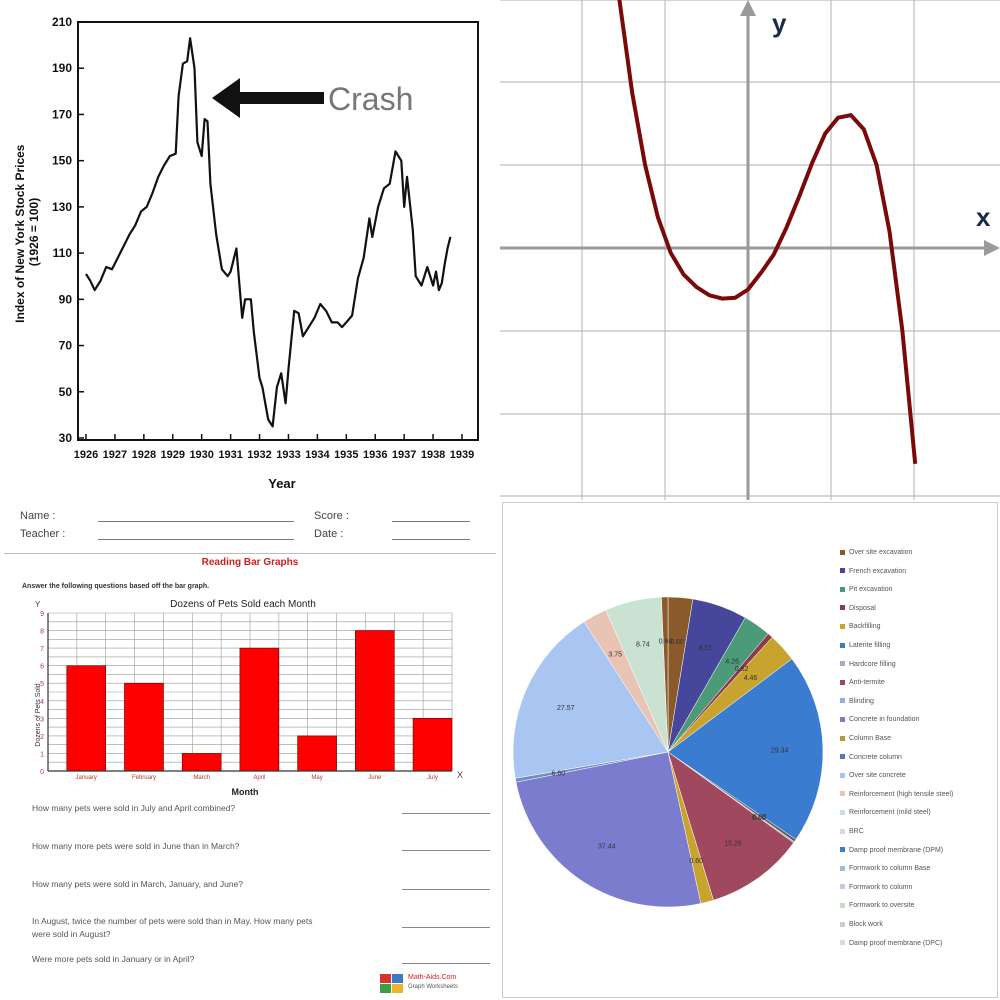 The height and width of the screenshot is (1000, 1000). What do you see at coordinates (607, 846) in the screenshot?
I see `pie-slice-label: 37.44` at bounding box center [607, 846].